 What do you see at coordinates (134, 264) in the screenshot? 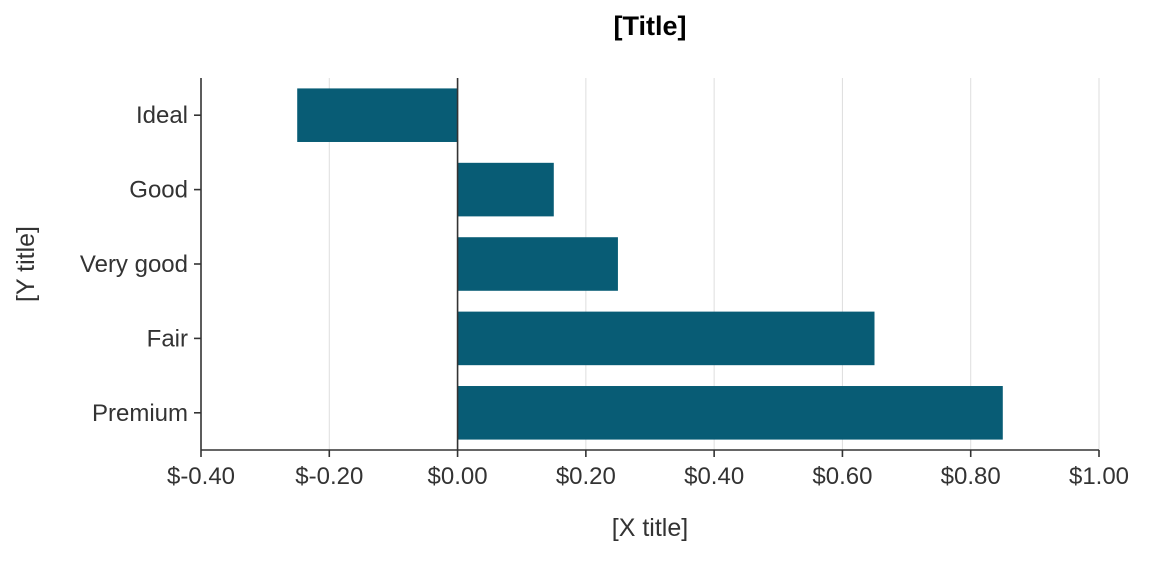
I see `y-tick-label: Very good` at bounding box center [134, 264].